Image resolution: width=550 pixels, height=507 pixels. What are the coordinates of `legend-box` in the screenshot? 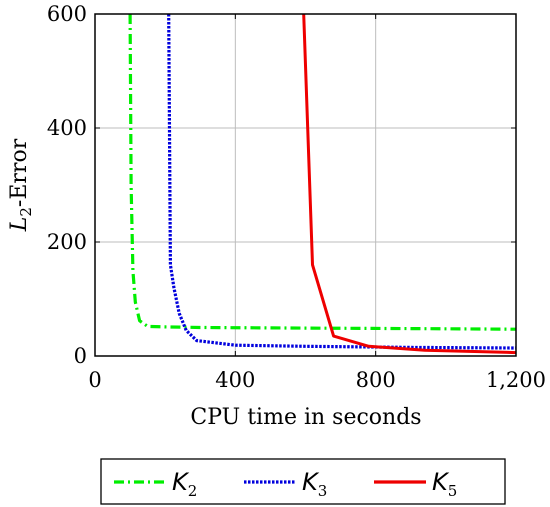 It's located at (303, 481).